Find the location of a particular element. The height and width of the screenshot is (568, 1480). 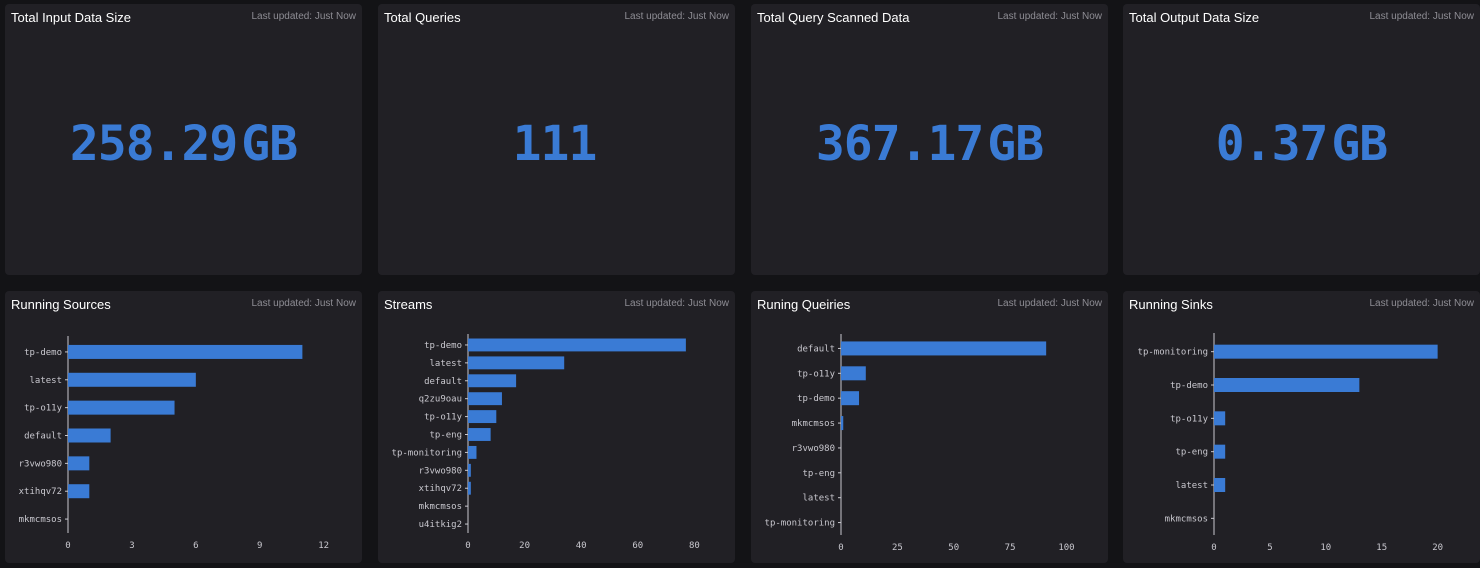

x-tick-label: 9 is located at coordinates (259, 546).